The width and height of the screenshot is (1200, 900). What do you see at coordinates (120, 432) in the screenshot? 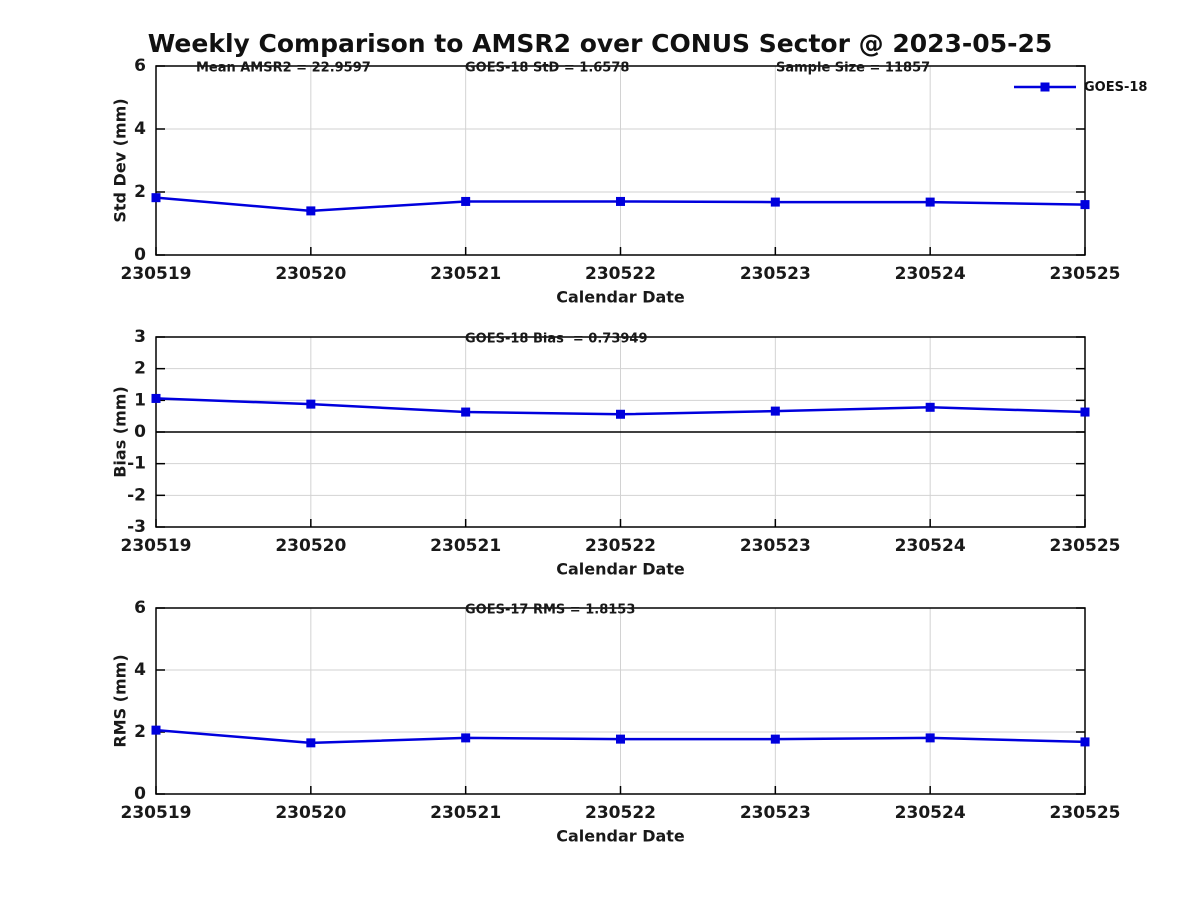
I see `y-axis-label: Bias (mm)` at bounding box center [120, 432].